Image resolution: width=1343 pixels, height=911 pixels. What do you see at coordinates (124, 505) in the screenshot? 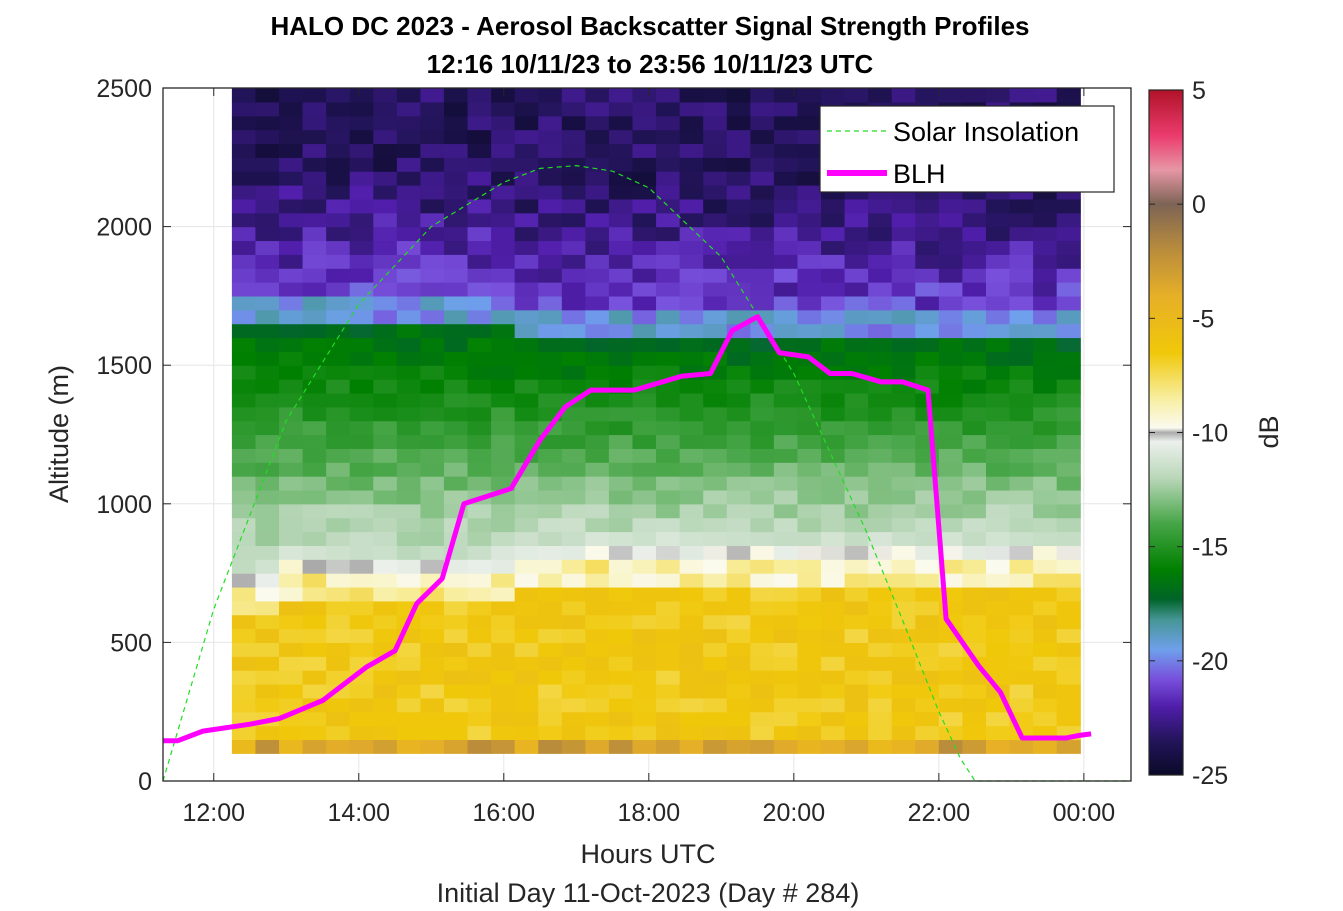
I see `y-tick-label: 1000` at bounding box center [124, 505].